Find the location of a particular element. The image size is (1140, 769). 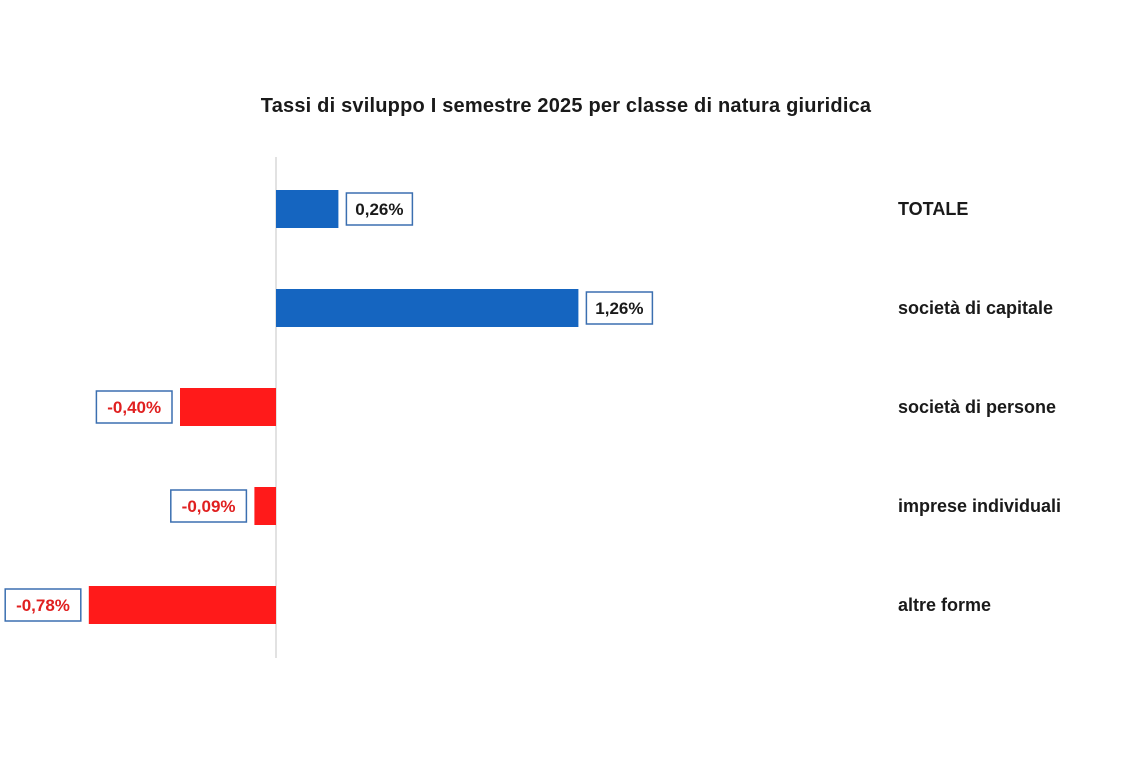

category-label: TOTALE is located at coordinates (933, 209).